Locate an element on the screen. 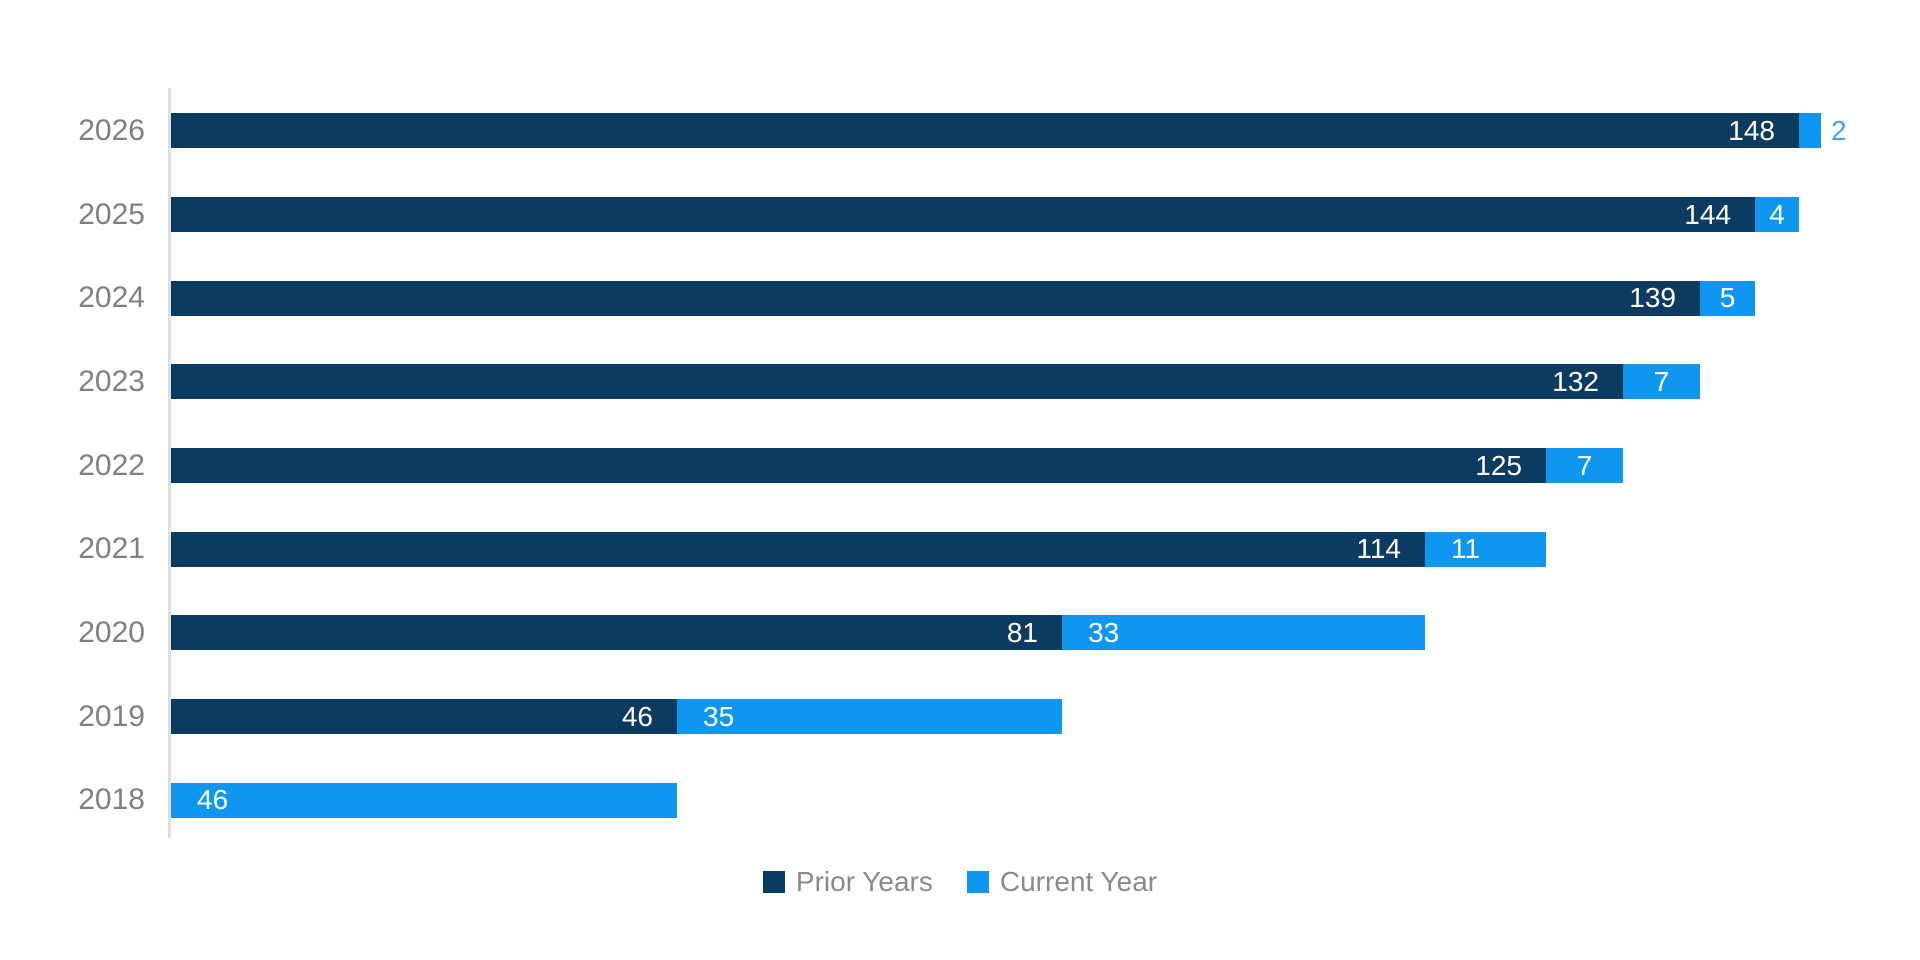  bar-track: 46 is located at coordinates (1045, 800).